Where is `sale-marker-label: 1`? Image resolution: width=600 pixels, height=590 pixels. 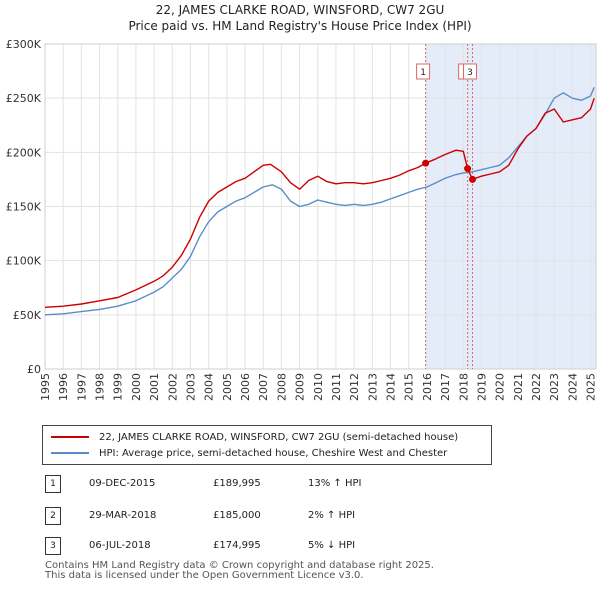
sale-marker-label: 1 is located at coordinates (423, 73).